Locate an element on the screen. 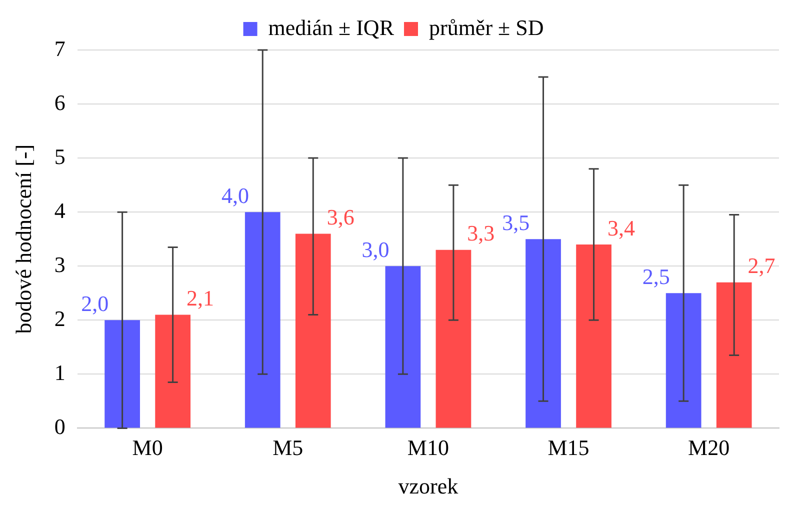 The width and height of the screenshot is (807, 513). x-tick-label: M10 is located at coordinates (428, 447).